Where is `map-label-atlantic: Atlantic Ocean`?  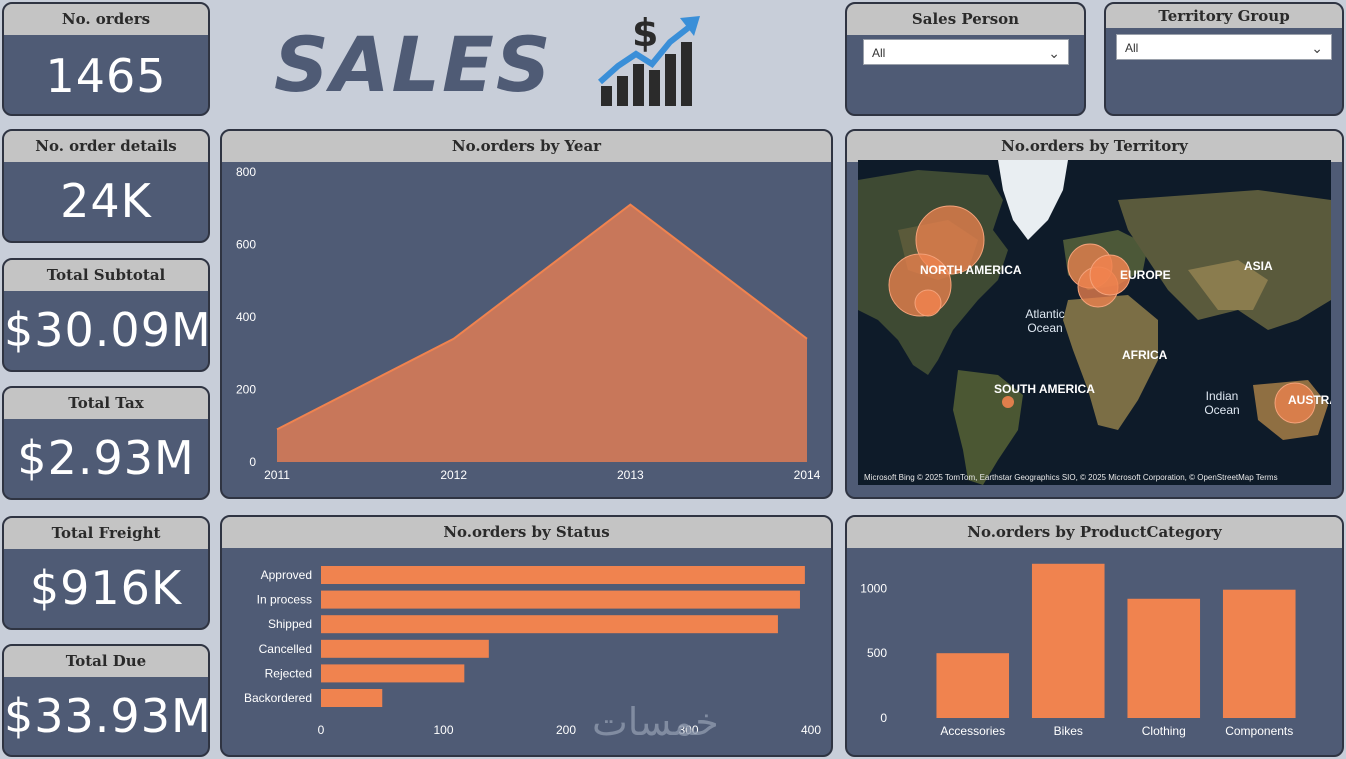
map-label-atlantic: Atlantic Ocean is located at coordinates (1045, 321).